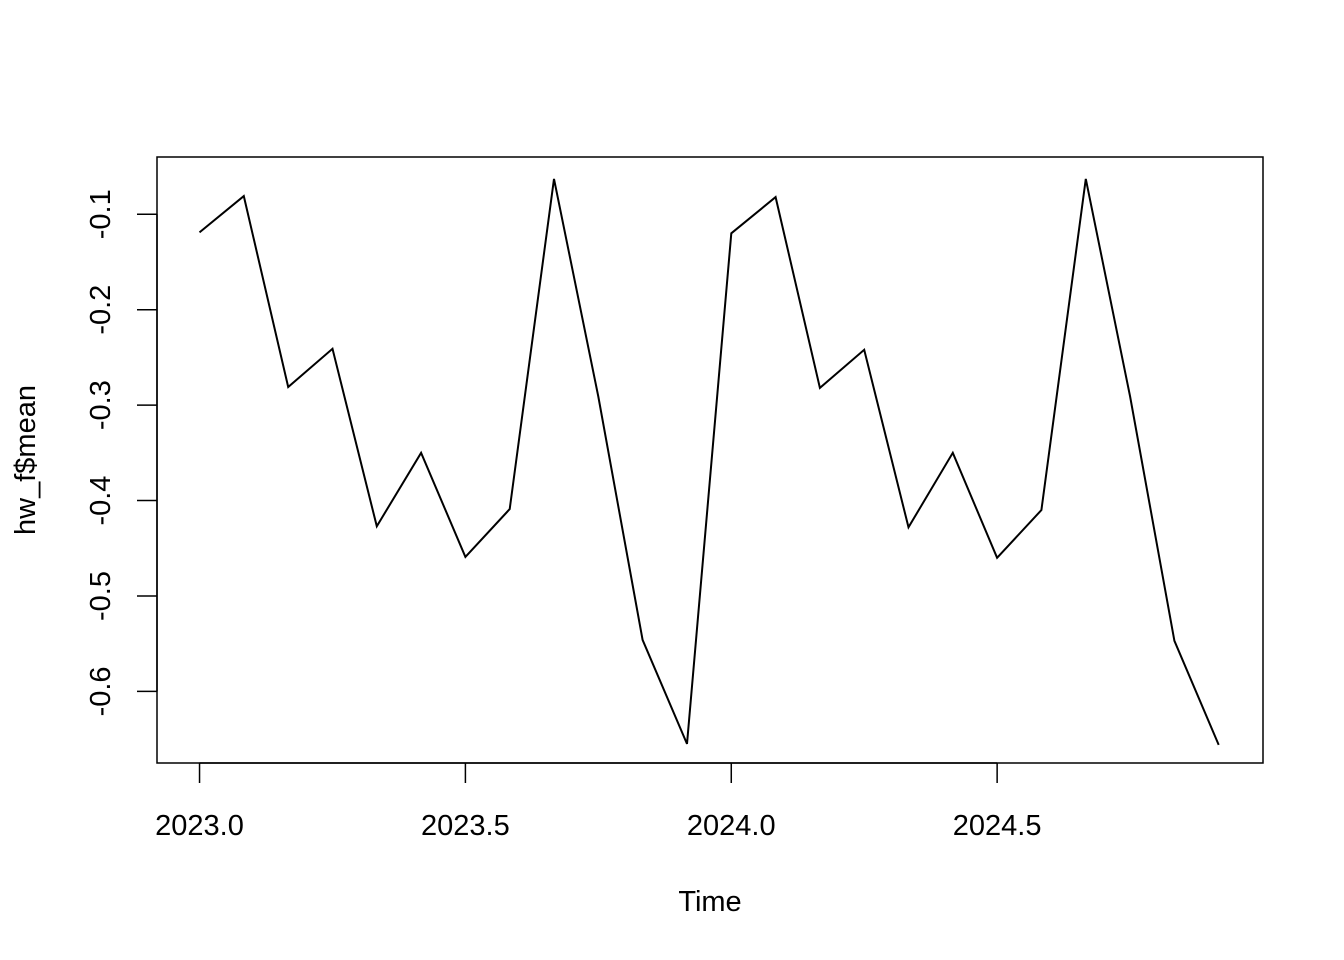 Image resolution: width=1344 pixels, height=960 pixels. Describe the element at coordinates (709, 902) in the screenshot. I see `x-axis-label: Time` at that location.